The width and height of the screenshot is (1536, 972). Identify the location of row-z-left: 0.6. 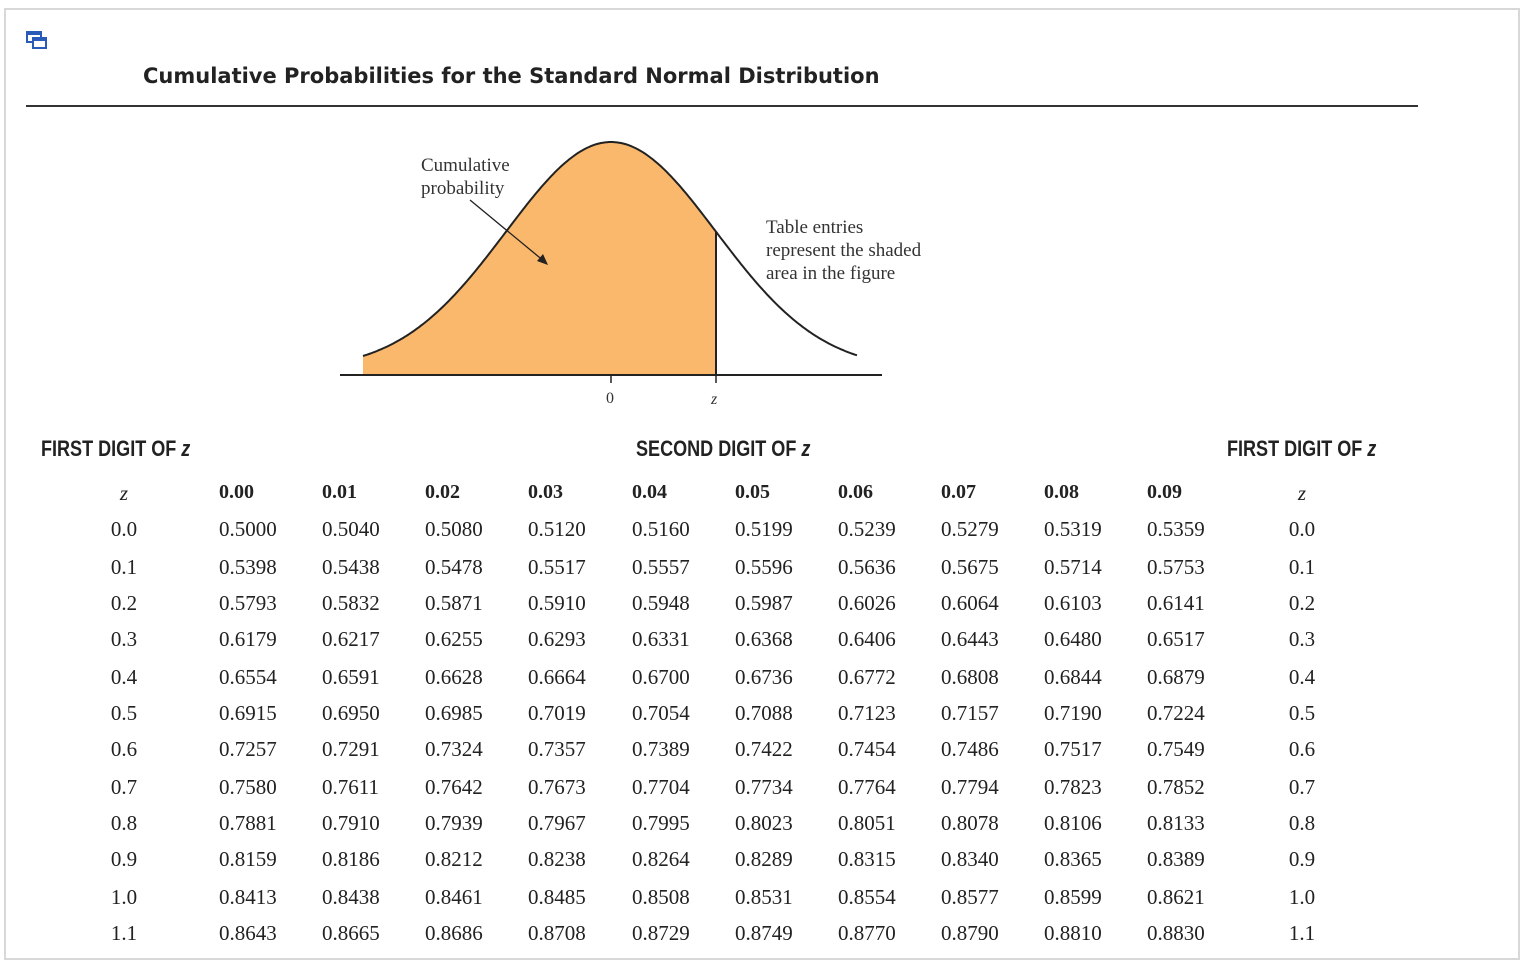
(124, 749).